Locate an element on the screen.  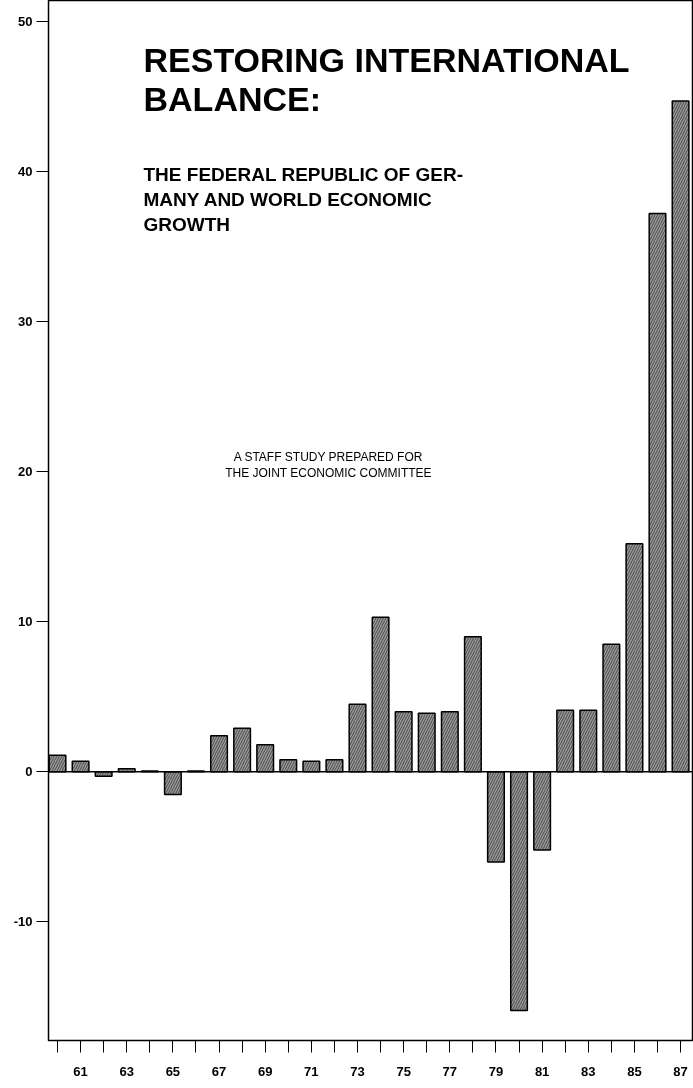
annotation: A STAFF STUDY PREPARED FOR THE JOINT ECONOMIC COMMITTEE is located at coordinates (328, 465).